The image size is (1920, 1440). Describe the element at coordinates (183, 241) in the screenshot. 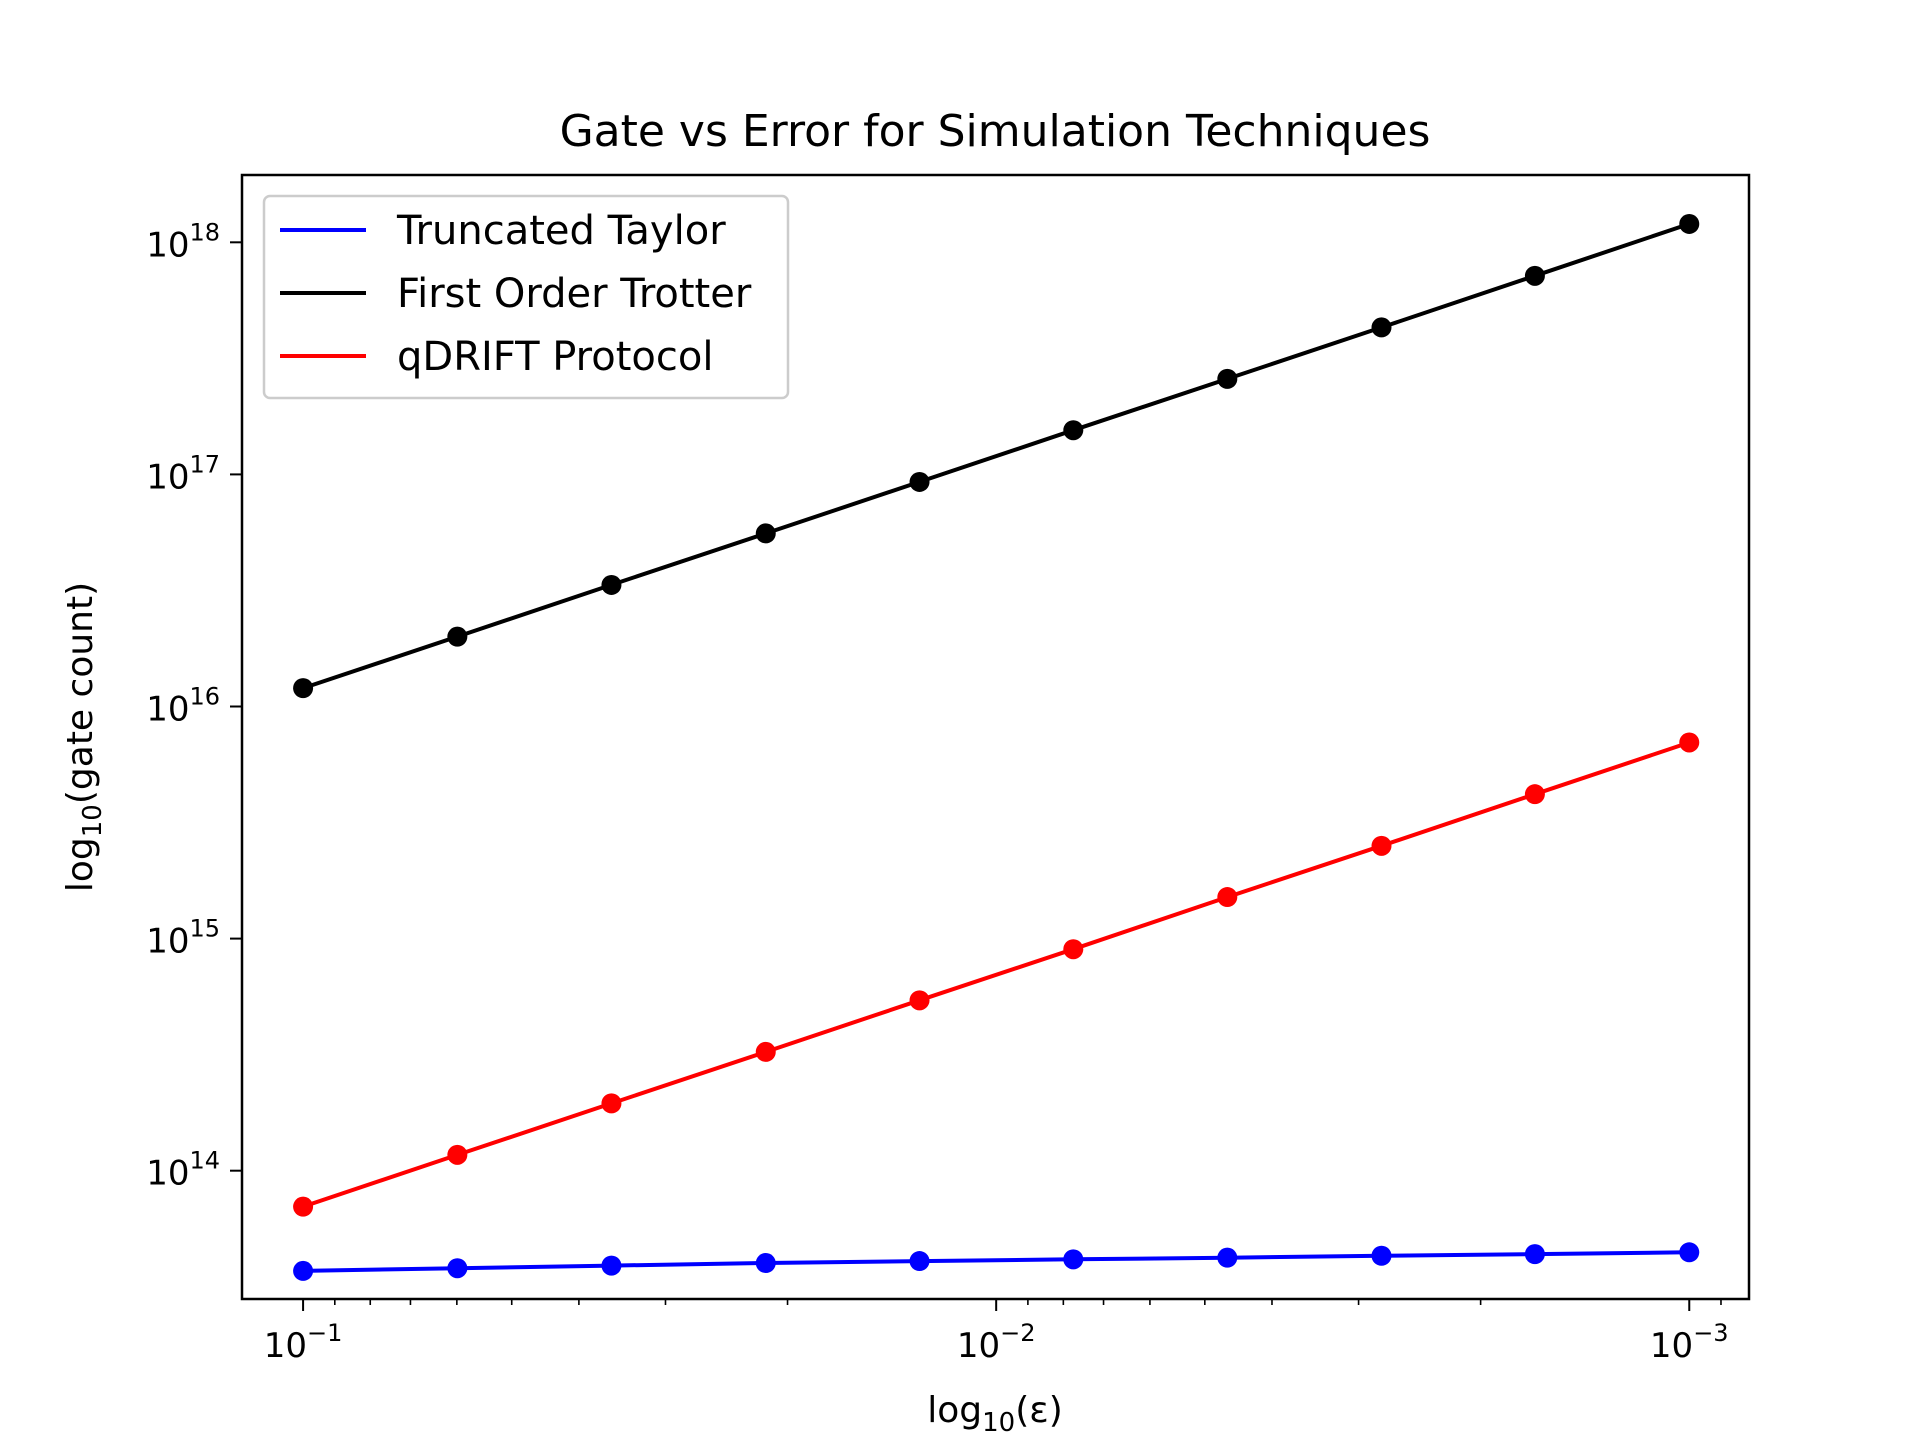

I see `y-tick-label-4: 1018` at that location.